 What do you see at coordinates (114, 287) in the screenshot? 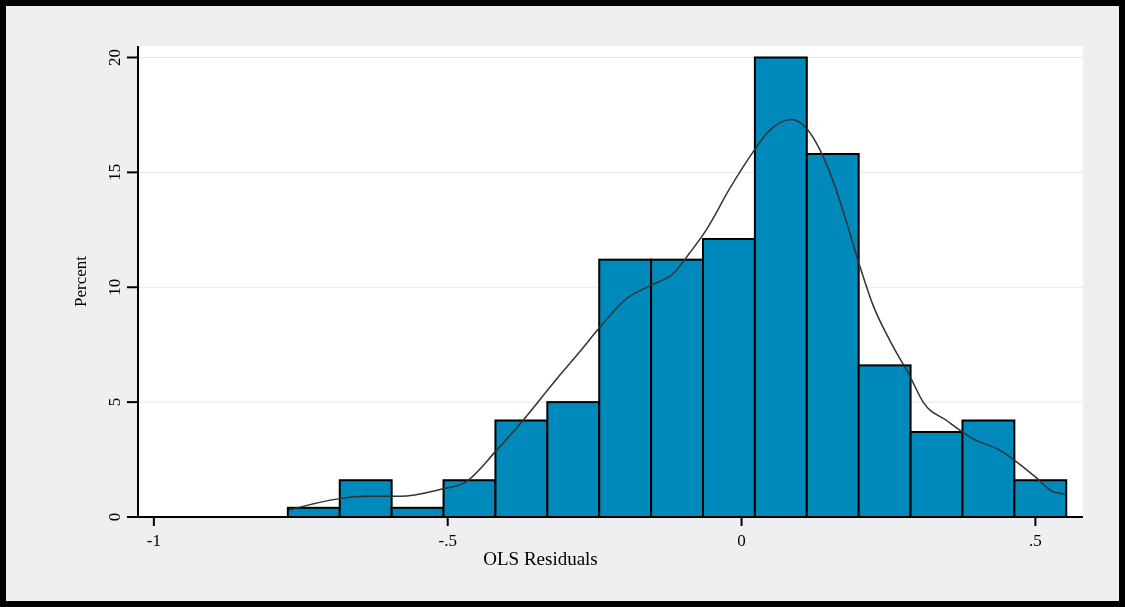
I see `y-tick-label: 10` at bounding box center [114, 287].